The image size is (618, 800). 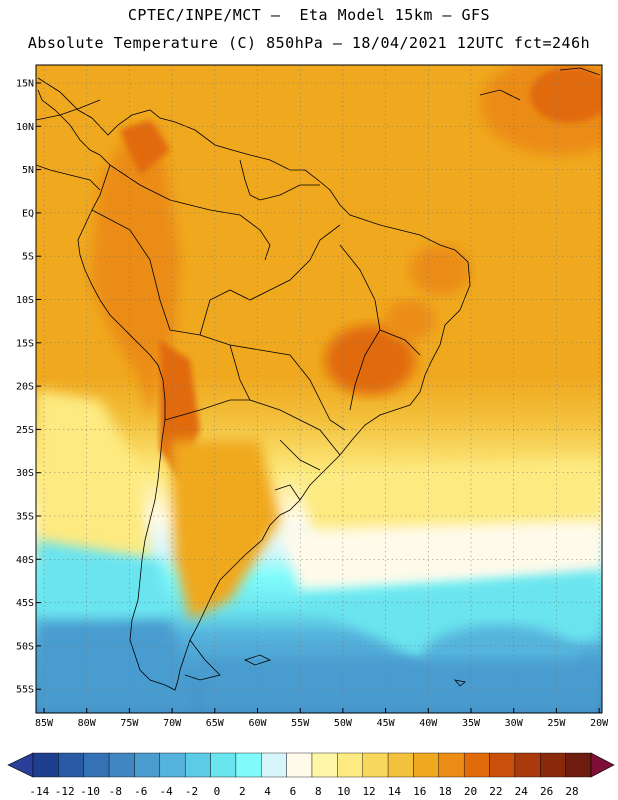 I want to click on lat-label: 50S, so click(x=25, y=646).